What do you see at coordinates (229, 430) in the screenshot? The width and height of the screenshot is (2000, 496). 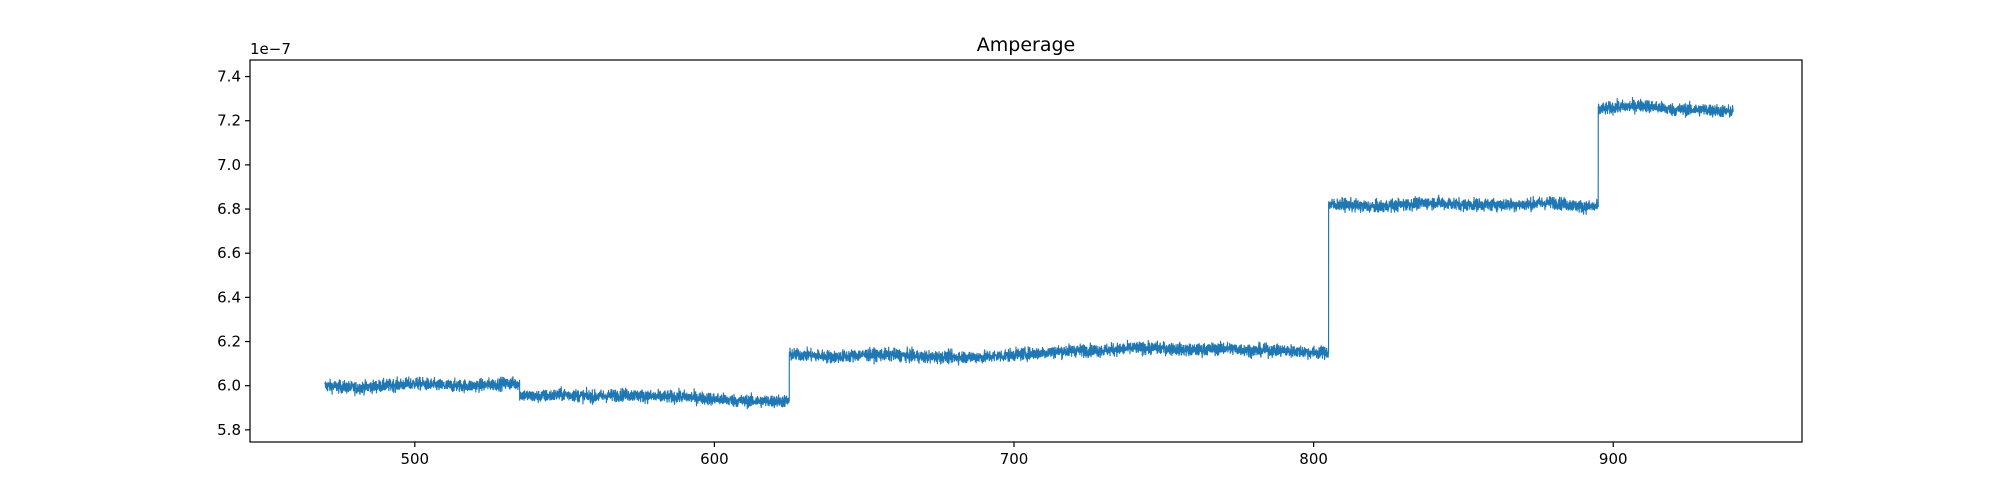 I see `y-tick-label: 5.8` at bounding box center [229, 430].